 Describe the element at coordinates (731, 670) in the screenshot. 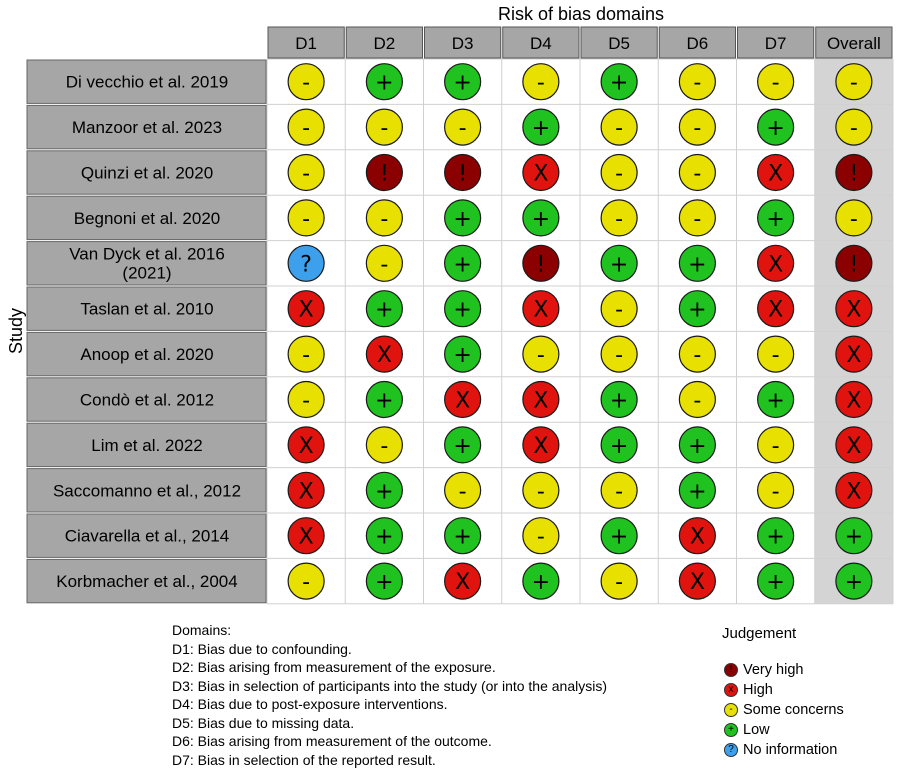

I see `very-high-icon: !` at that location.